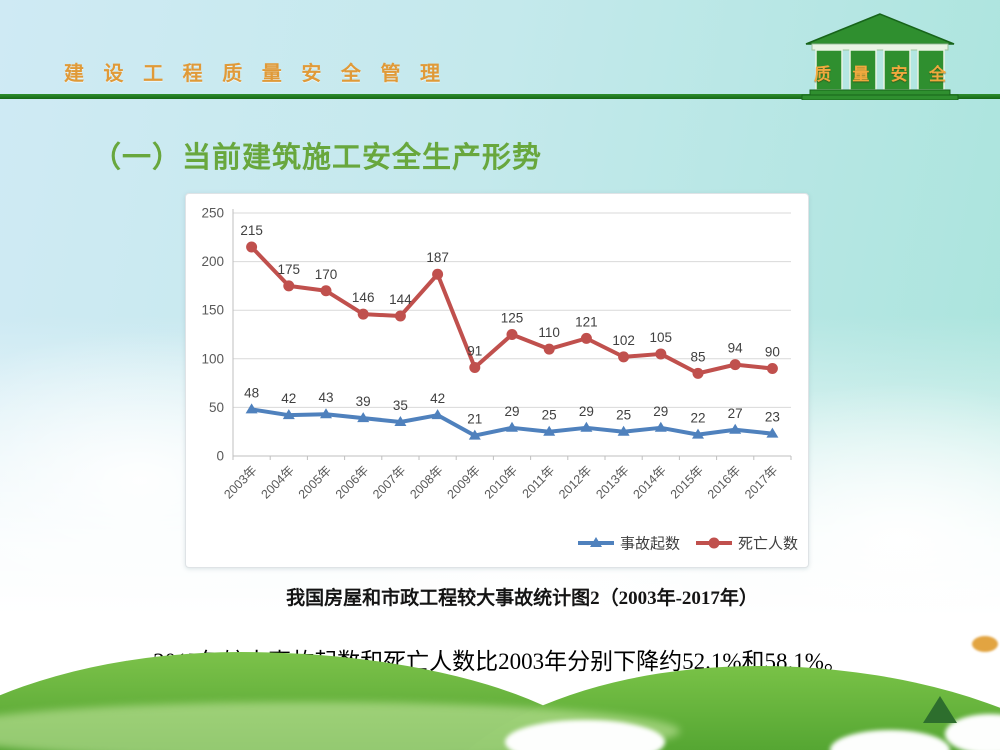 The width and height of the screenshot is (1000, 750). Describe the element at coordinates (772, 352) in the screenshot. I see `svg-text: 90` at that location.